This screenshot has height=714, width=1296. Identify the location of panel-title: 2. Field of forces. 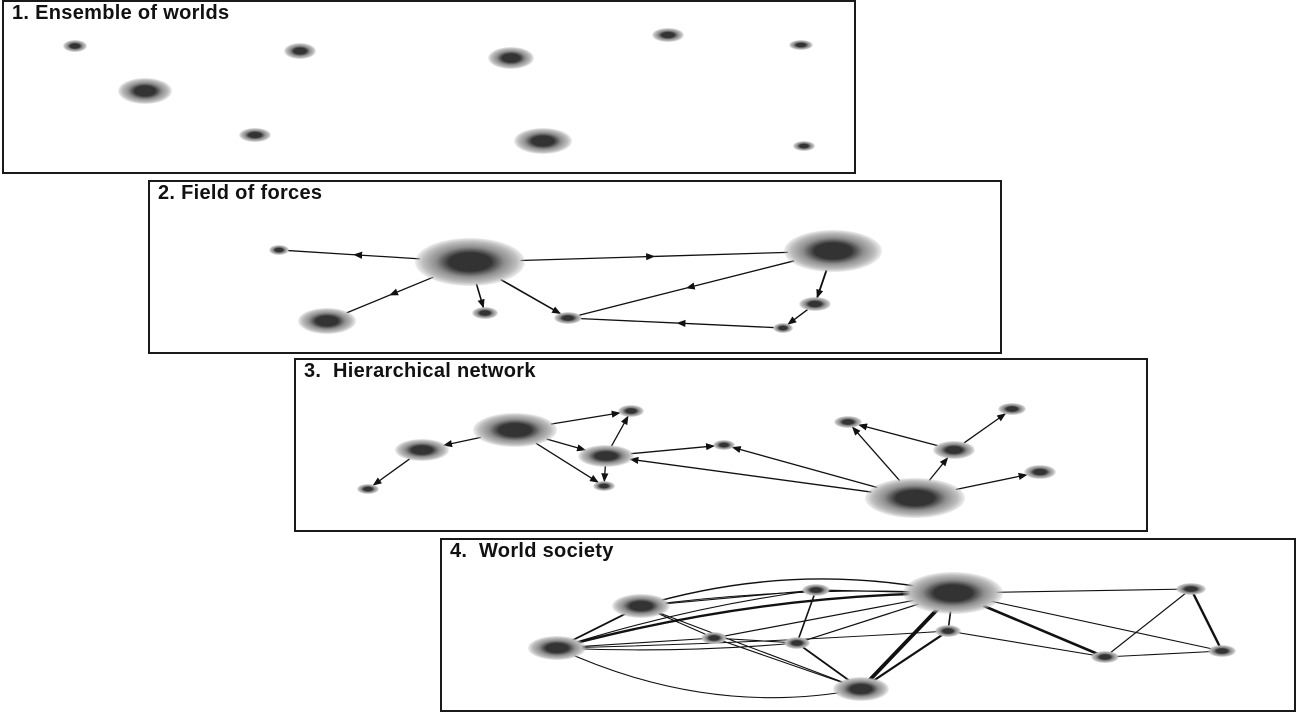
(240, 193).